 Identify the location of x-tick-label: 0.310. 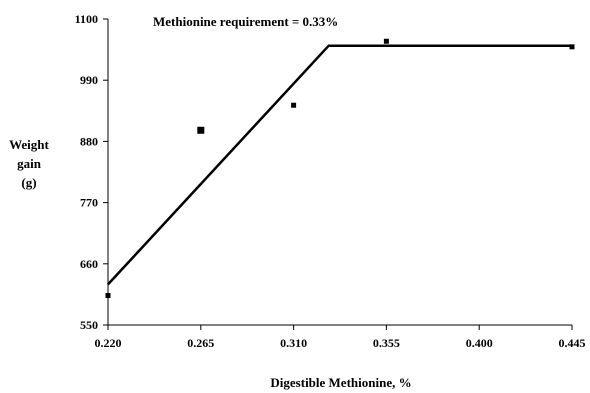
(293, 343).